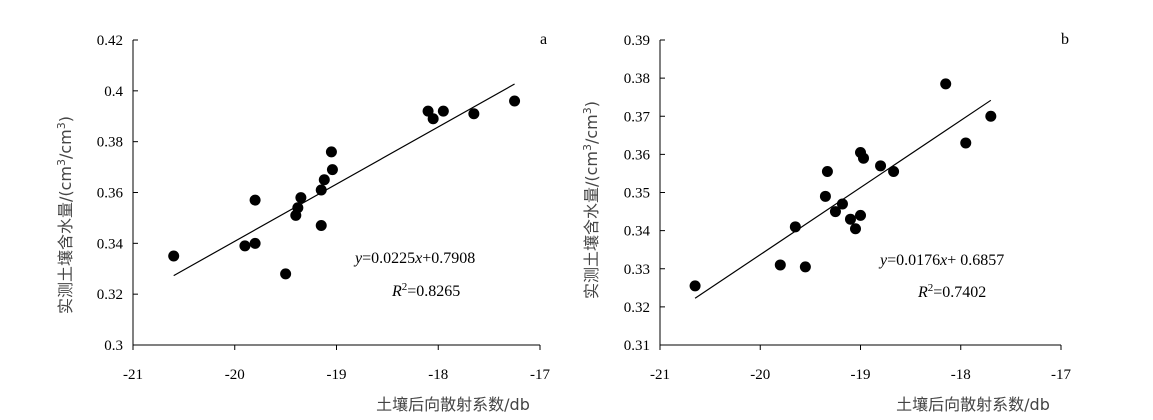 The image size is (1153, 420). I want to click on x-tick-label-a: -20, so click(235, 375).